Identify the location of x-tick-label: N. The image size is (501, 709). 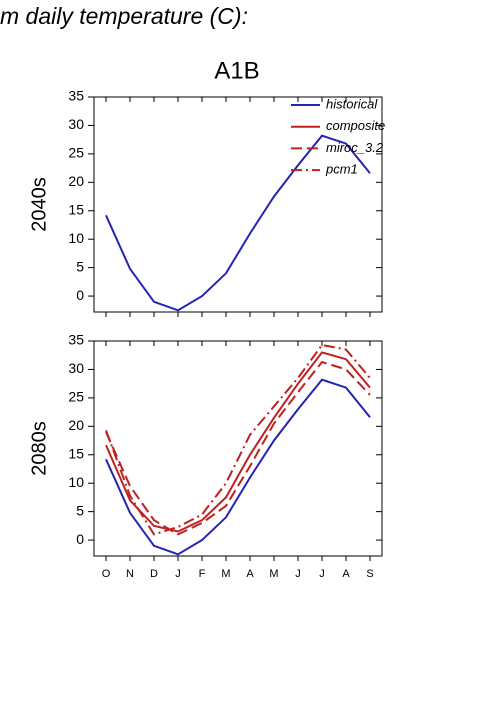
(130, 574).